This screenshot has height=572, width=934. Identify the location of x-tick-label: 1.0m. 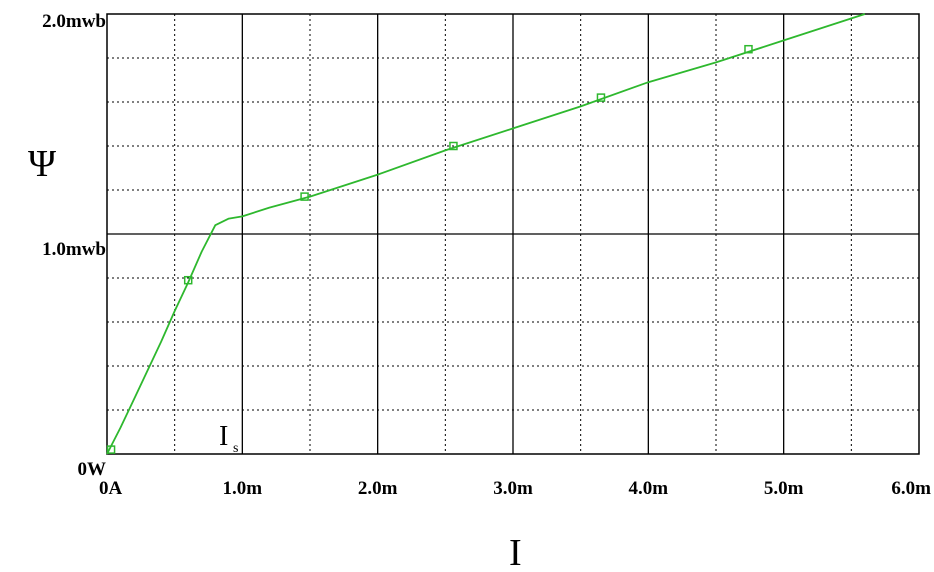
(243, 488).